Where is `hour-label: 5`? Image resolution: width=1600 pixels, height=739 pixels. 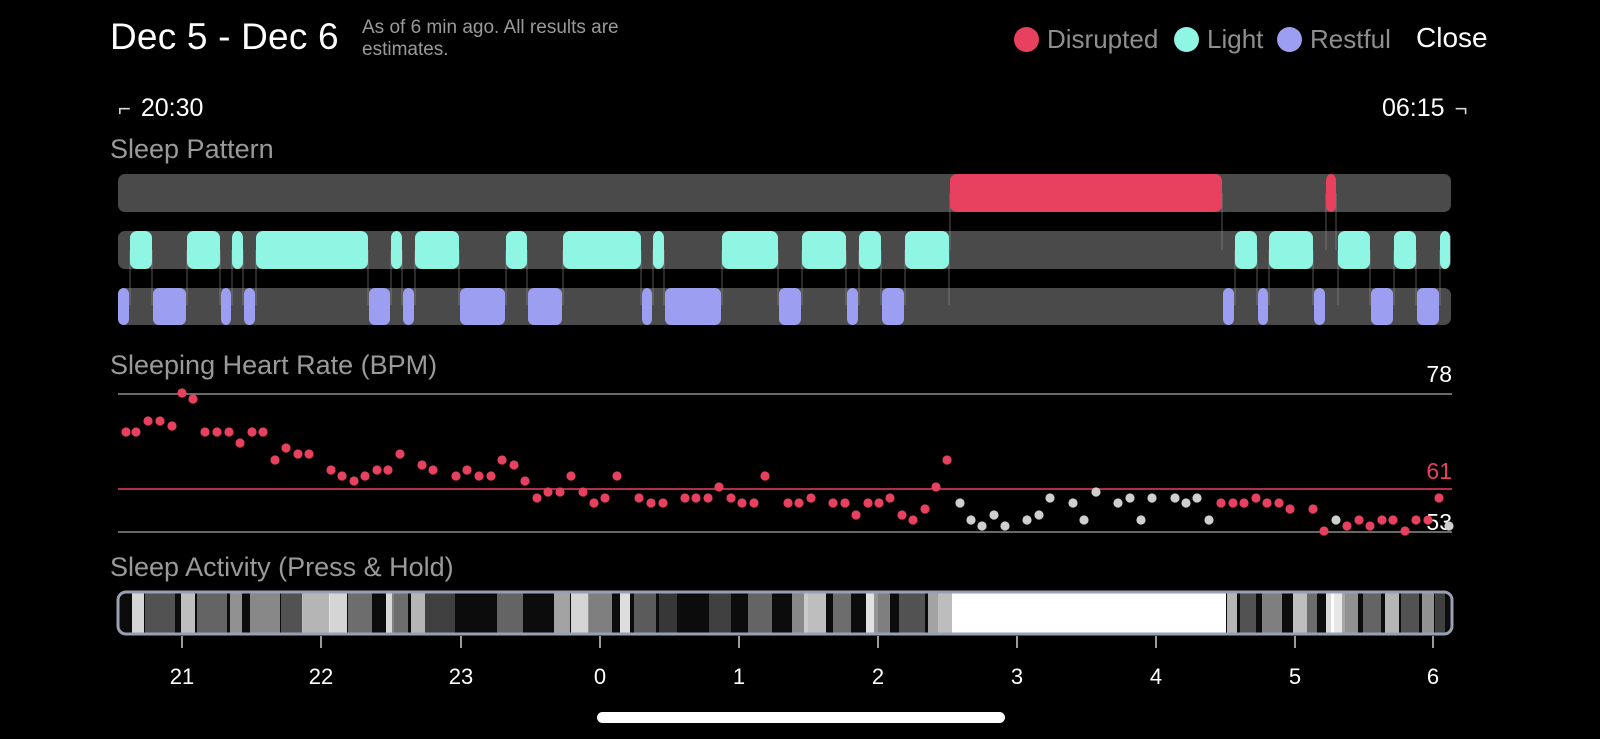 hour-label: 5 is located at coordinates (1295, 676).